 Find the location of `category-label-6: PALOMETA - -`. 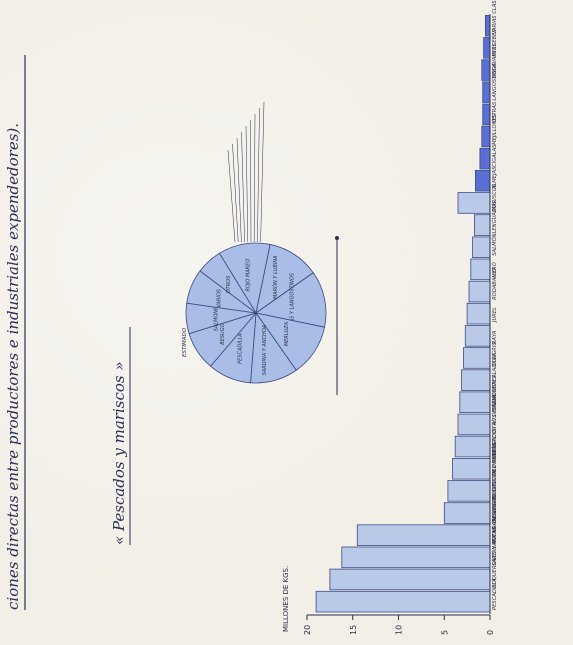

category-label-6: PALOMETA - - is located at coordinates (495, 460).